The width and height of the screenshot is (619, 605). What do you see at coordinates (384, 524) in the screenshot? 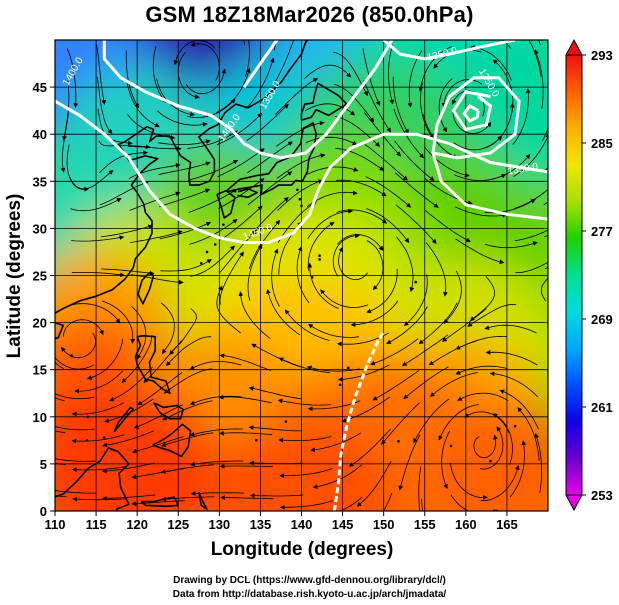
I see `x-tick-label: 150` at bounding box center [384, 524].